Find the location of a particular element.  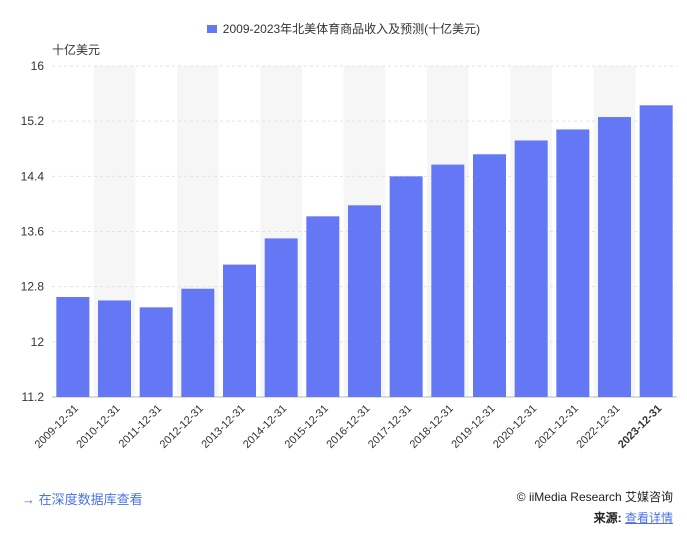

y-tick-label: 12 is located at coordinates (38, 342).